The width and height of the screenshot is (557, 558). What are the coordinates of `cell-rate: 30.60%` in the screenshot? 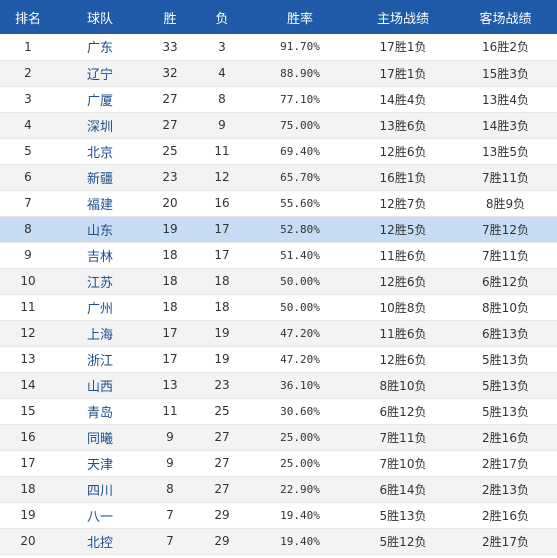 It's located at (300, 411).